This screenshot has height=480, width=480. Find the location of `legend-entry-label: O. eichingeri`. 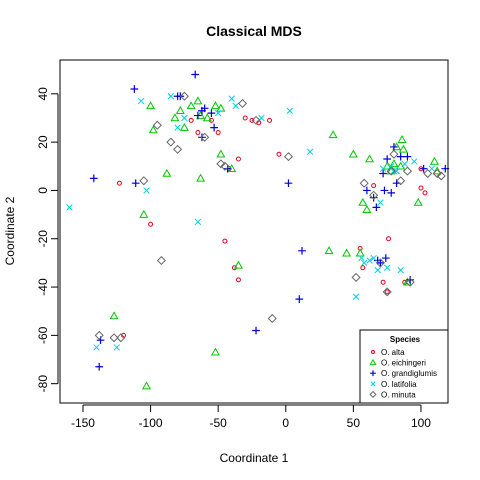

legend-entry-label: O. eichingeri is located at coordinates (403, 363).